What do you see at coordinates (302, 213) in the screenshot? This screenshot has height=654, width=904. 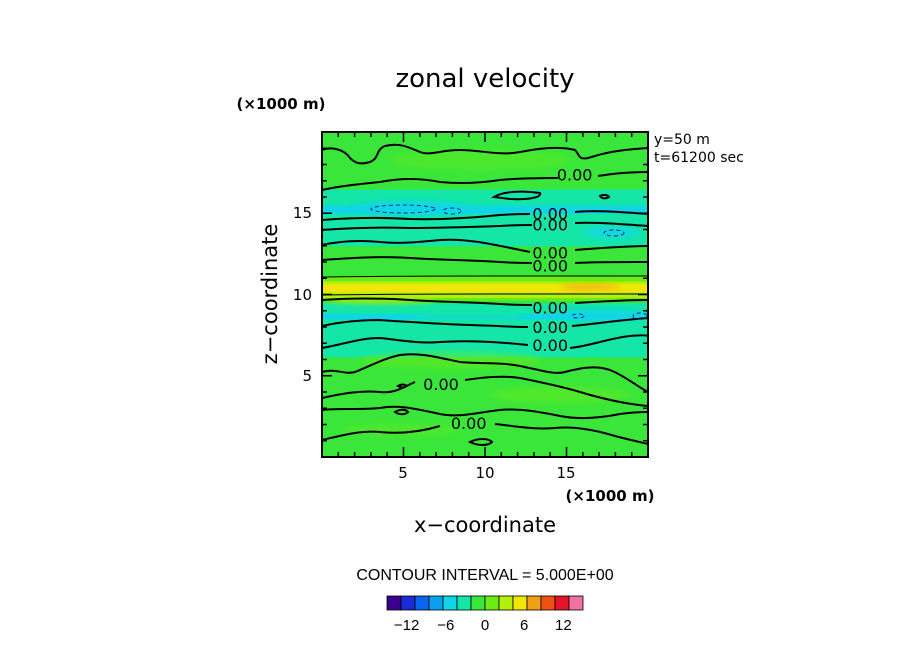 I see `y-tick-label: 15` at bounding box center [302, 213].